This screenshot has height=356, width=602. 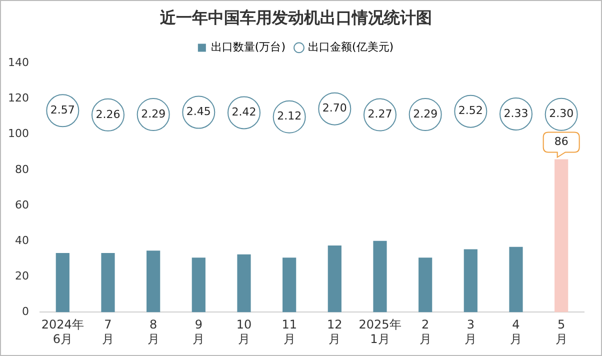 I want to click on x-tick-label: 4月, so click(x=516, y=332).